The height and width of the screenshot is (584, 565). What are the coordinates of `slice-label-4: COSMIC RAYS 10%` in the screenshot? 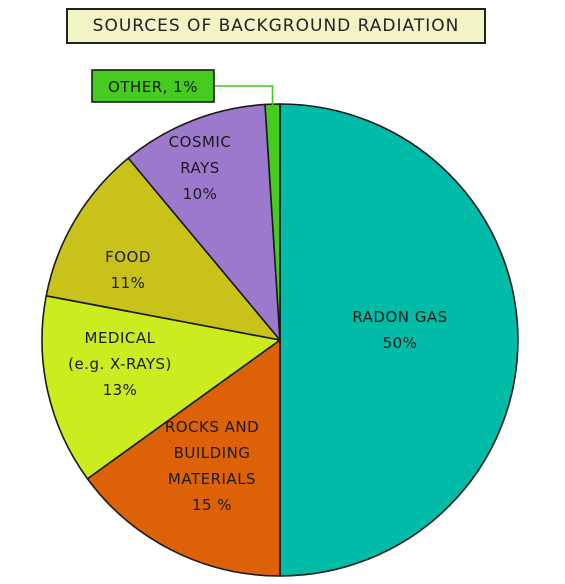 It's located at (200, 168).